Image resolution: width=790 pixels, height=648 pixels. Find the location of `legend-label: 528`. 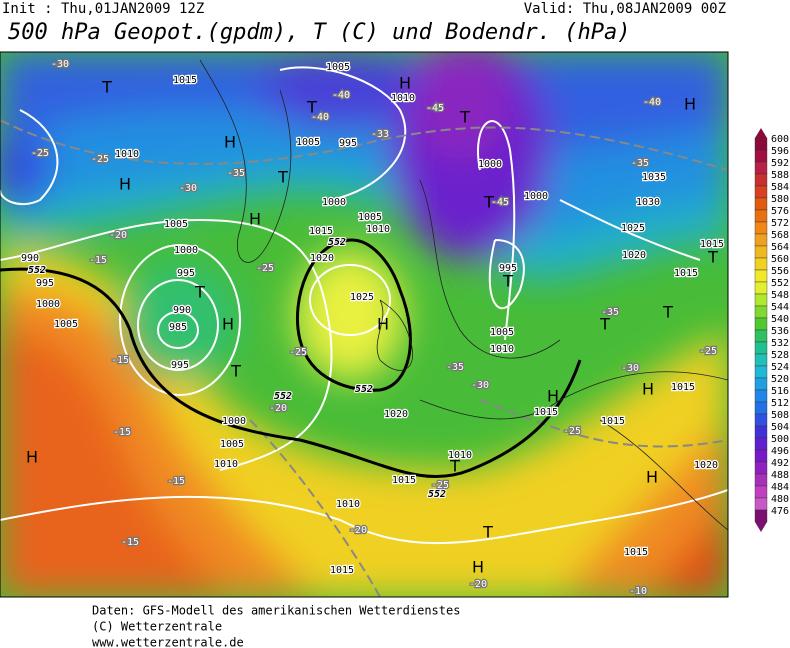

legend-label: 528 is located at coordinates (780, 355).